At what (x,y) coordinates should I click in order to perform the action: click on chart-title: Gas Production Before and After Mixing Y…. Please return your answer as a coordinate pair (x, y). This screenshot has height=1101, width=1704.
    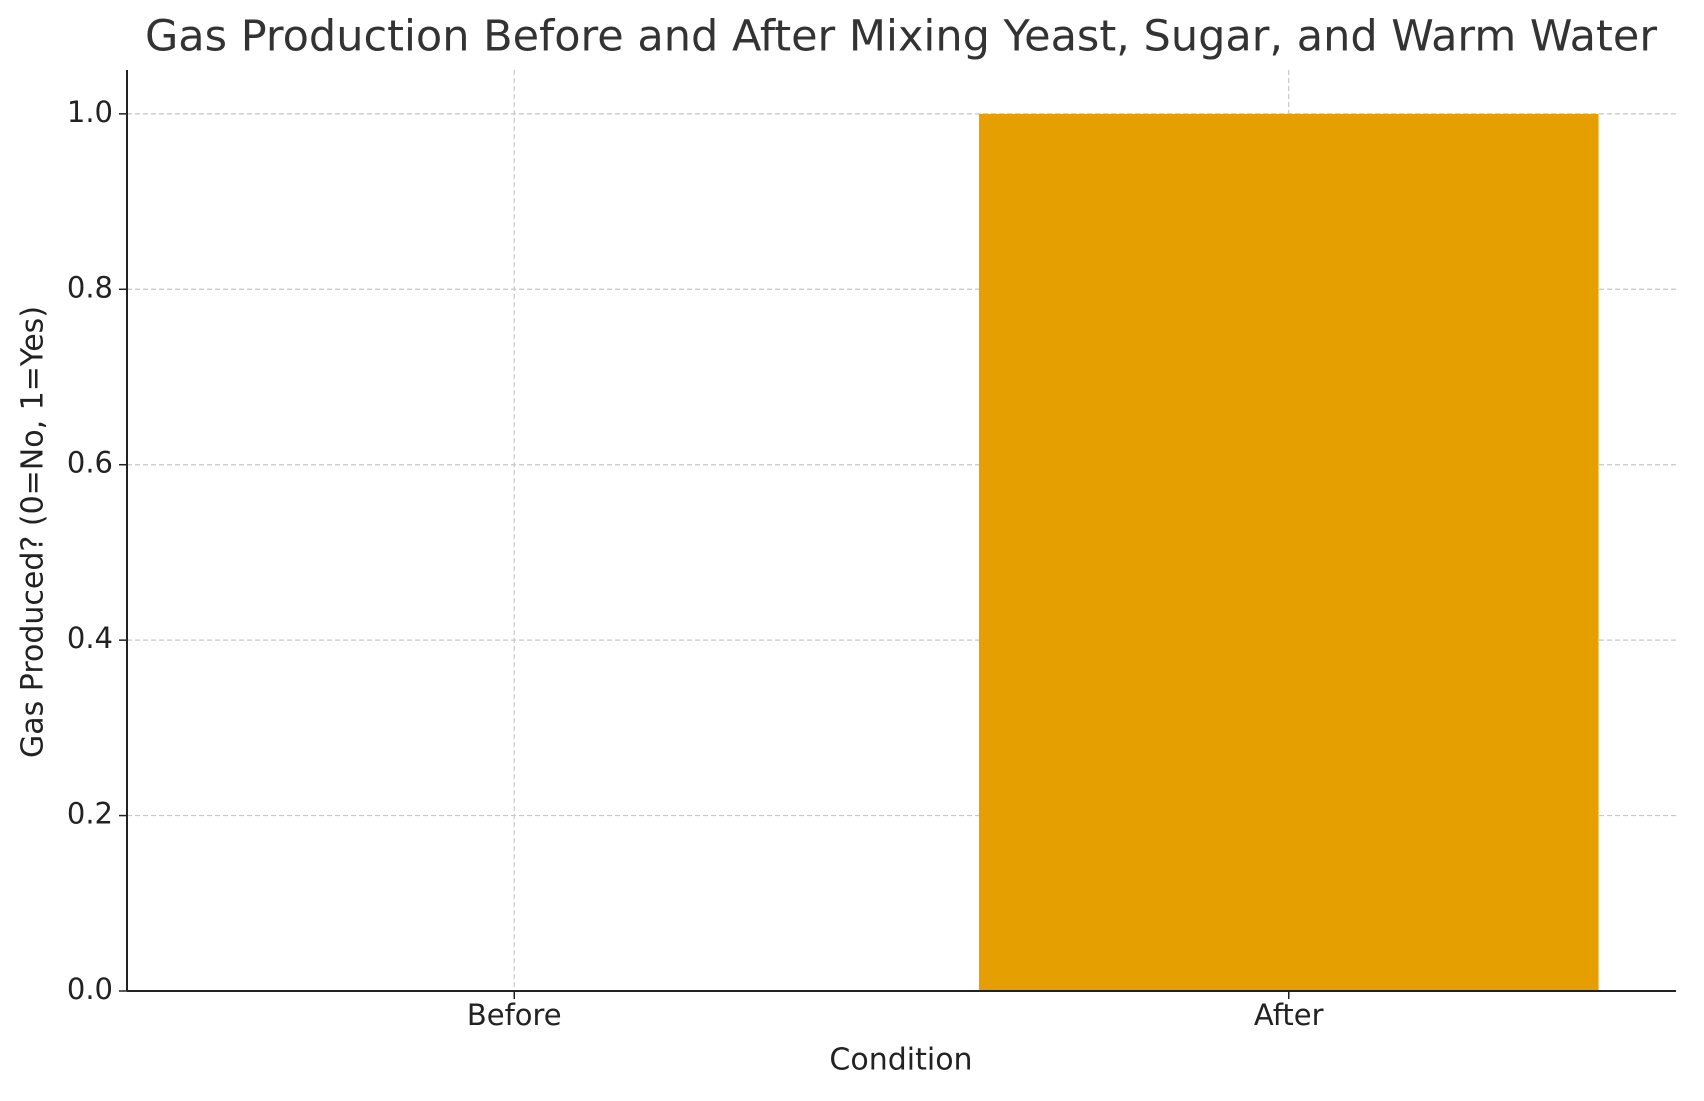
    Looking at the image, I should click on (901, 37).